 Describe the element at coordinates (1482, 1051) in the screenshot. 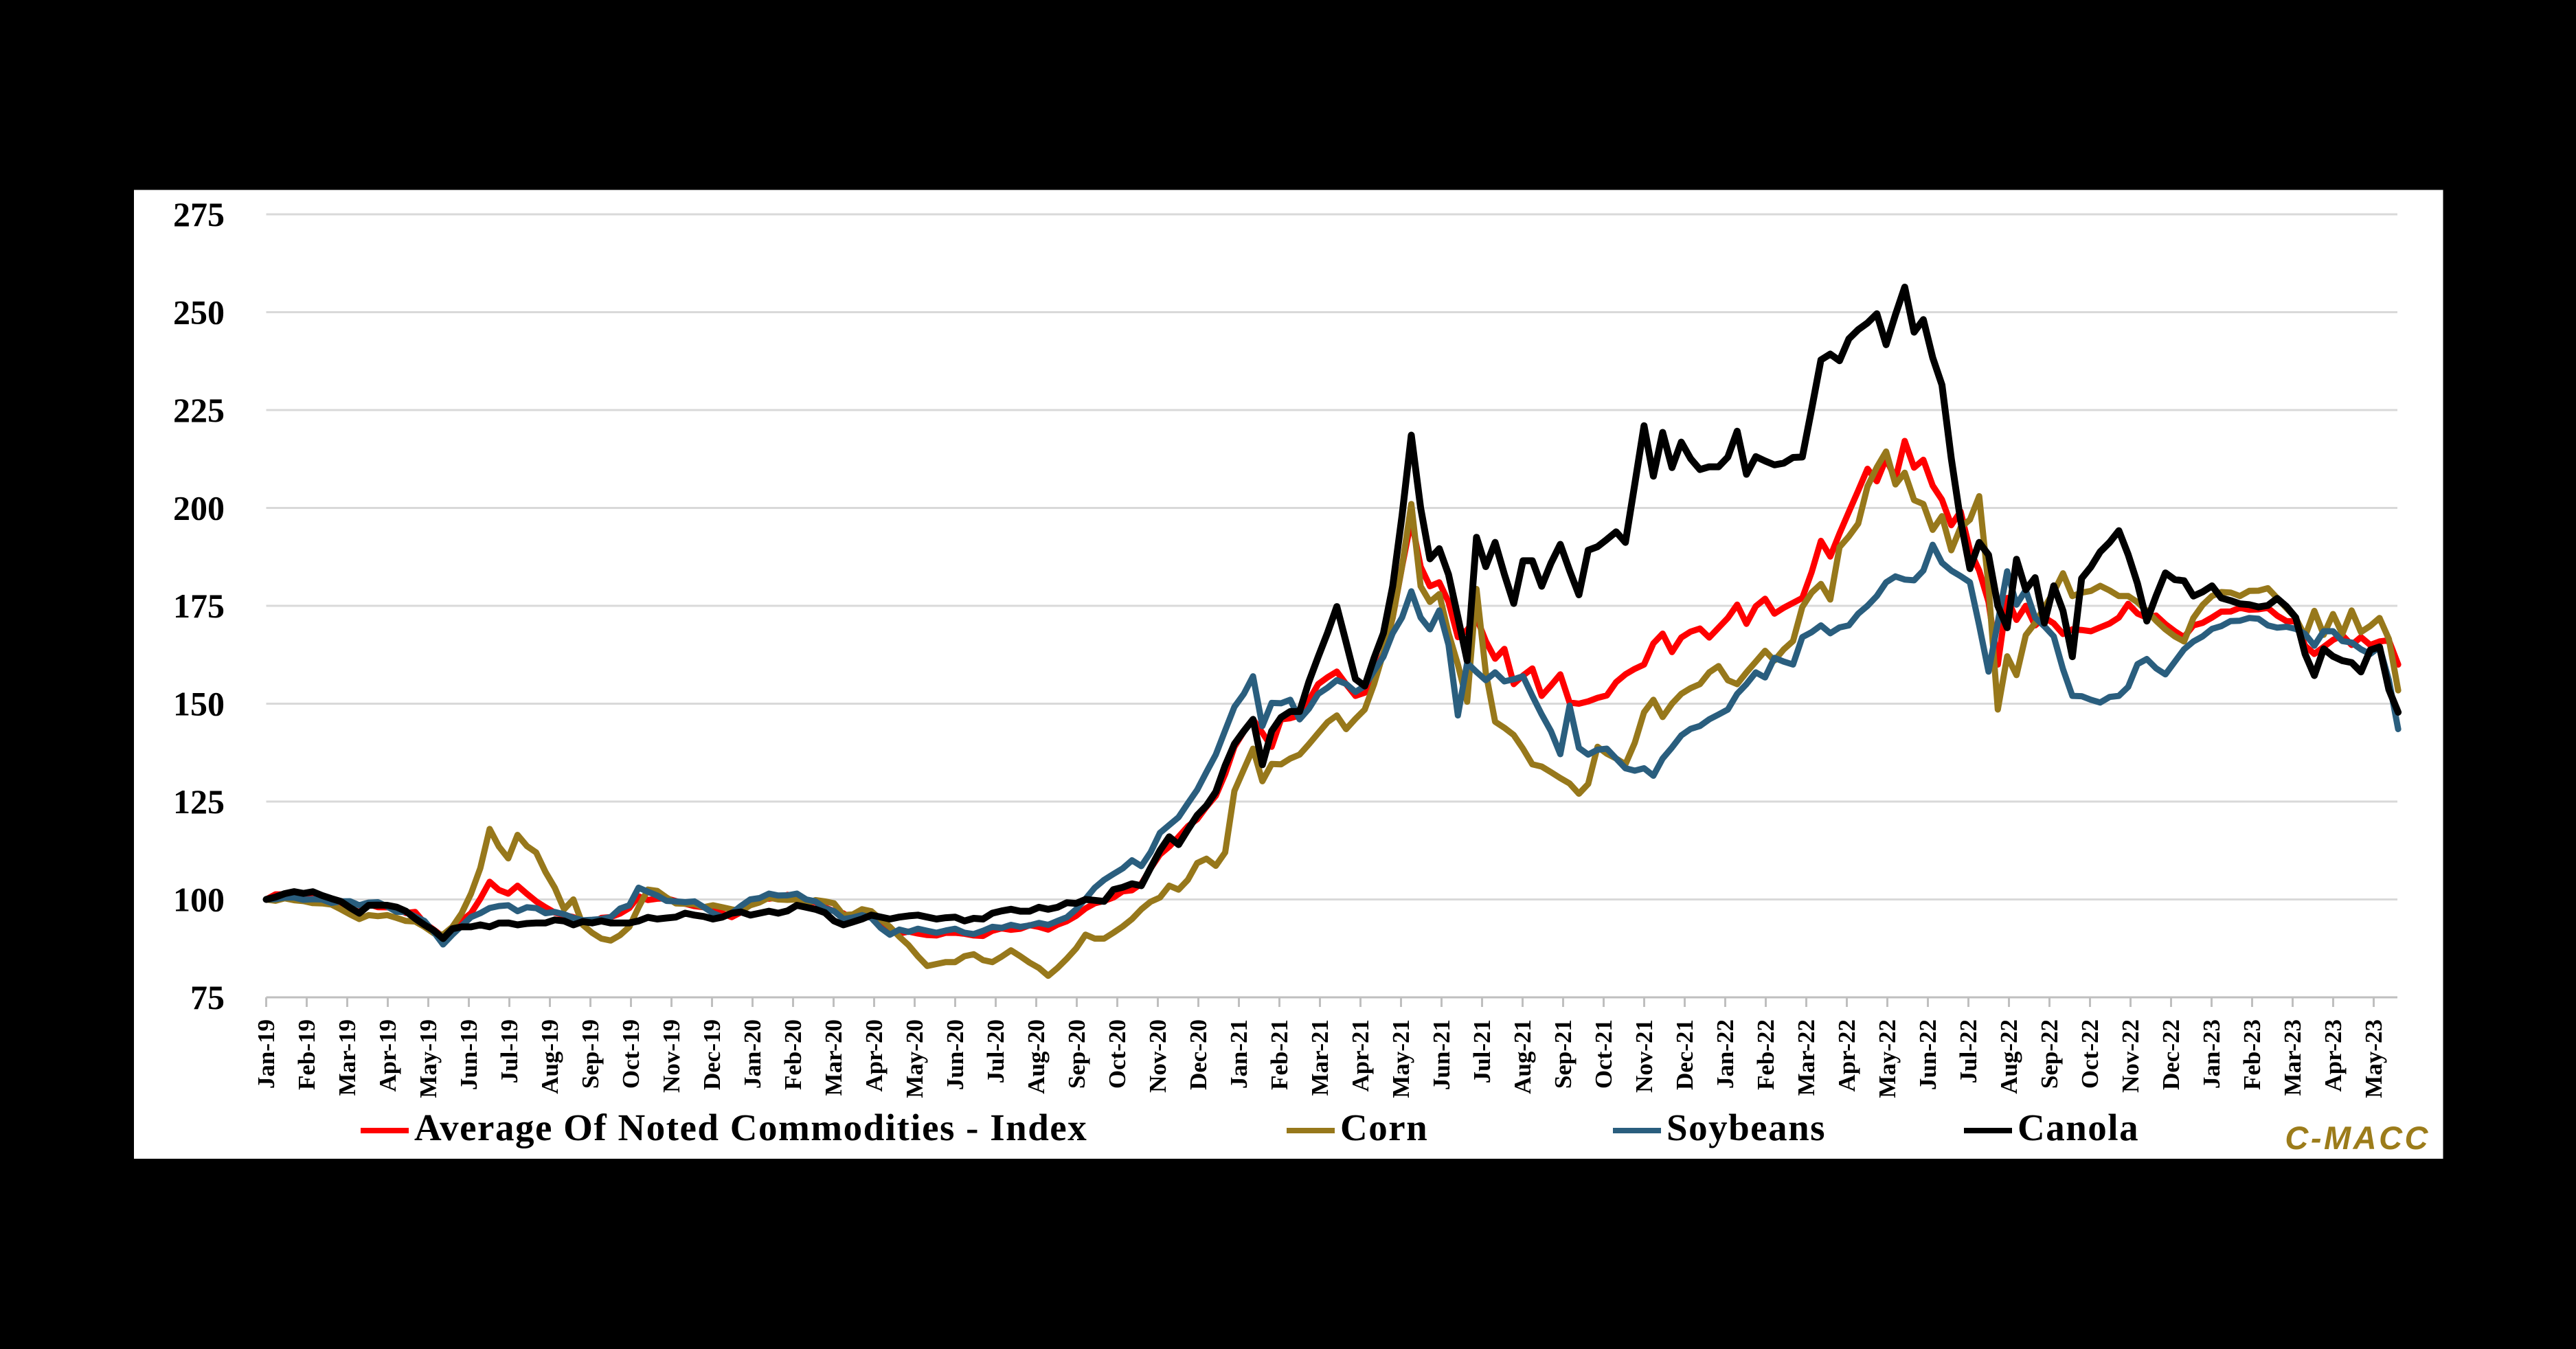

I see `svg-text: Jul-21` at that location.